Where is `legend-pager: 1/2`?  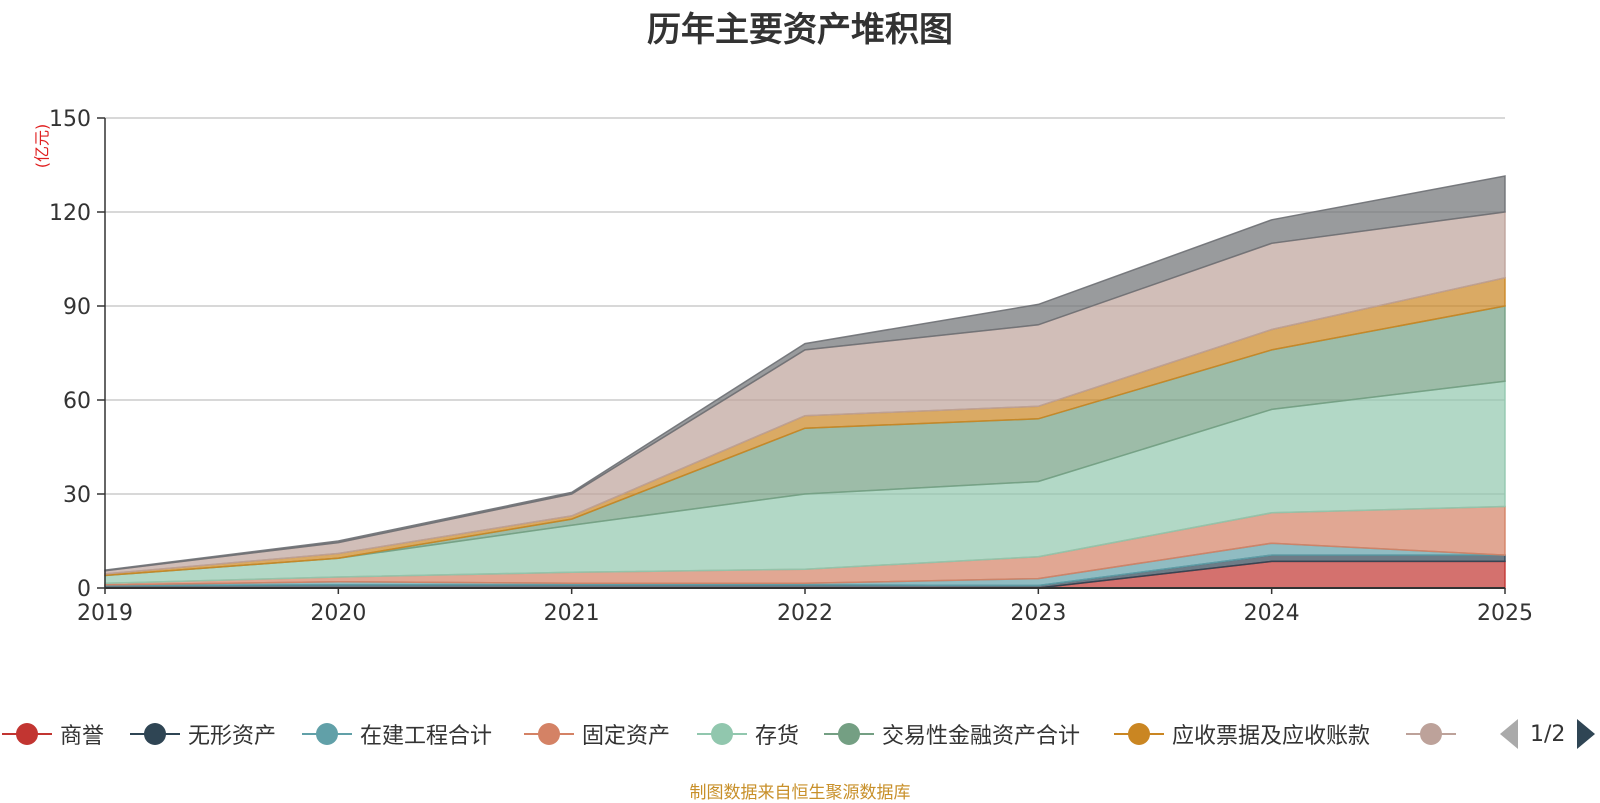
legend-pager: 1/2 is located at coordinates (1548, 734).